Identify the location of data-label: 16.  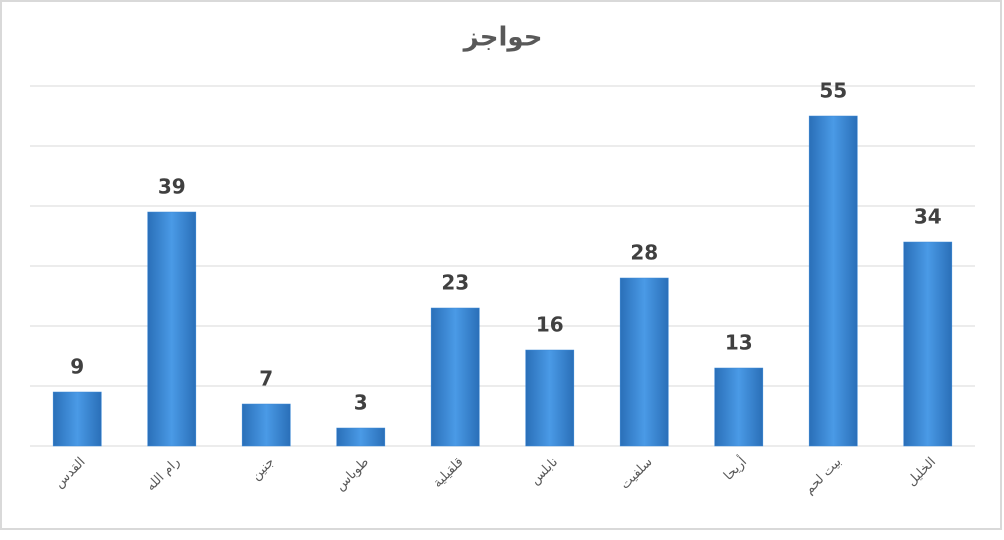
(550, 325).